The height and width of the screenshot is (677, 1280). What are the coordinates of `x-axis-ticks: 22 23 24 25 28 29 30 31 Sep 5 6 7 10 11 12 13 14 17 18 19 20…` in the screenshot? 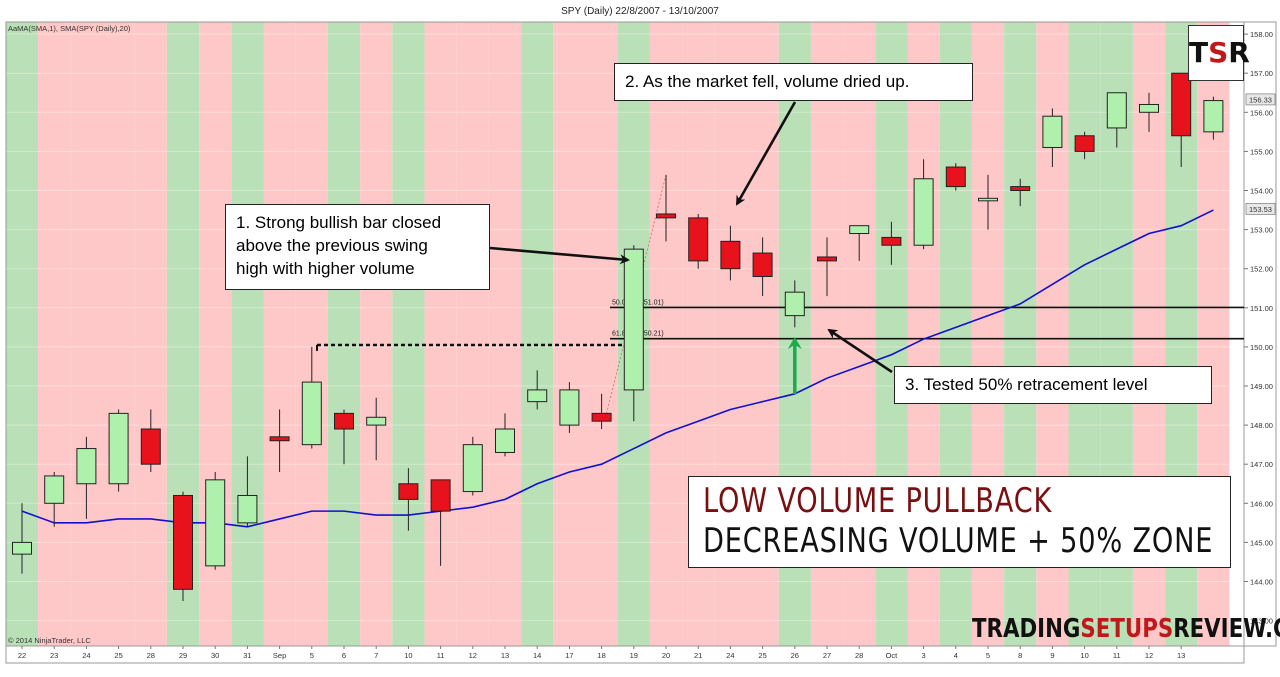 It's located at (601, 653).